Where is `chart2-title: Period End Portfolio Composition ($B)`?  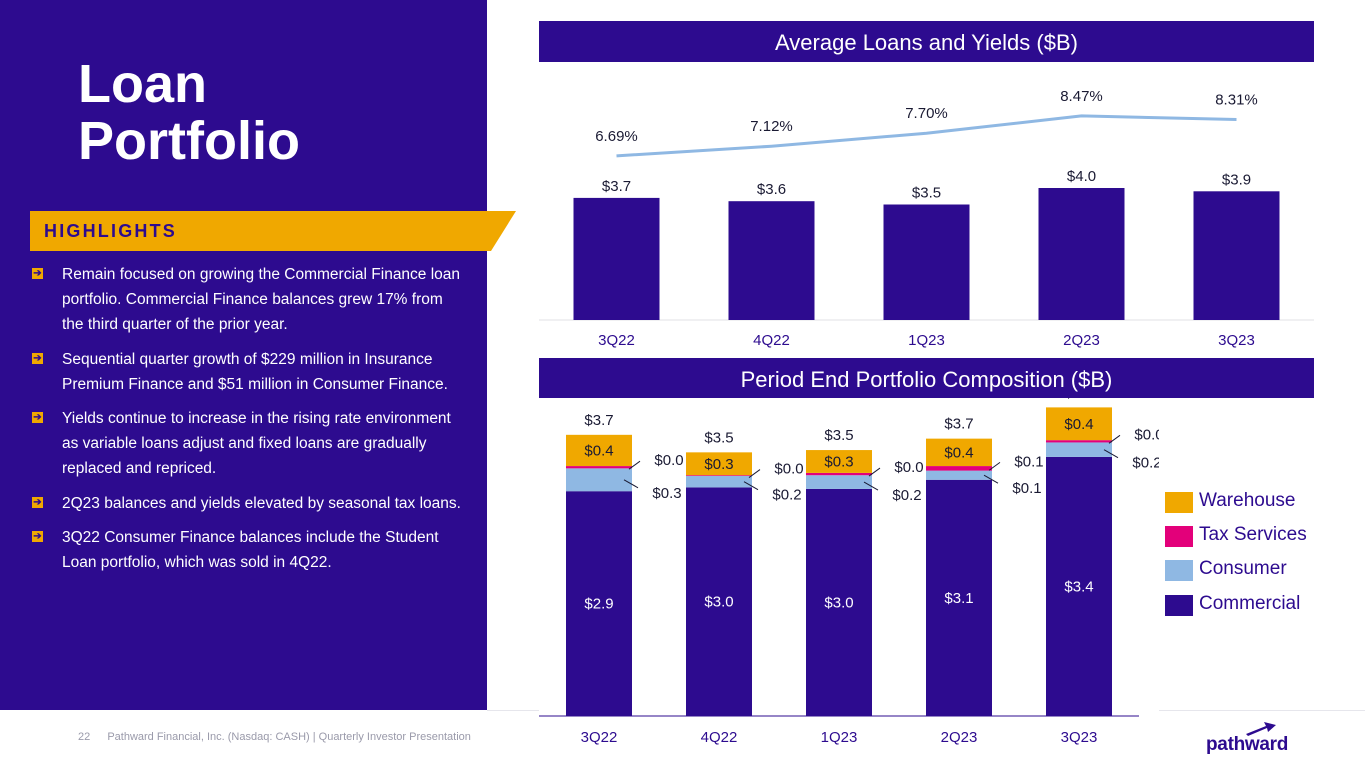
chart2-title: Period End Portfolio Composition ($B) is located at coordinates (926, 379).